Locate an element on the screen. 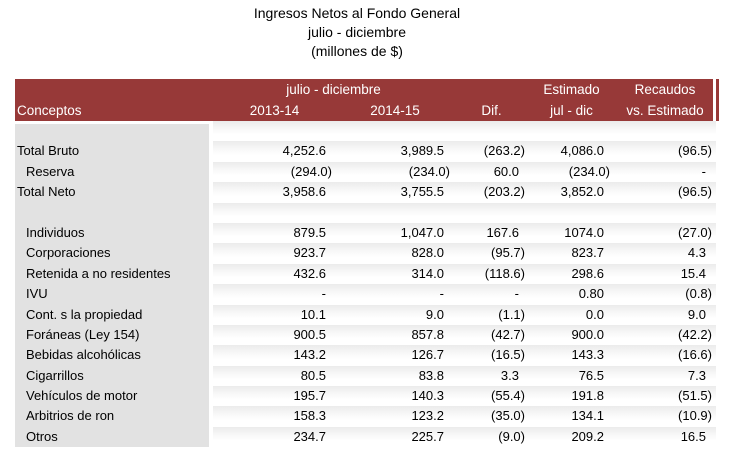 This screenshot has width=750, height=459. header-col-dif: Dif. is located at coordinates (491, 110).